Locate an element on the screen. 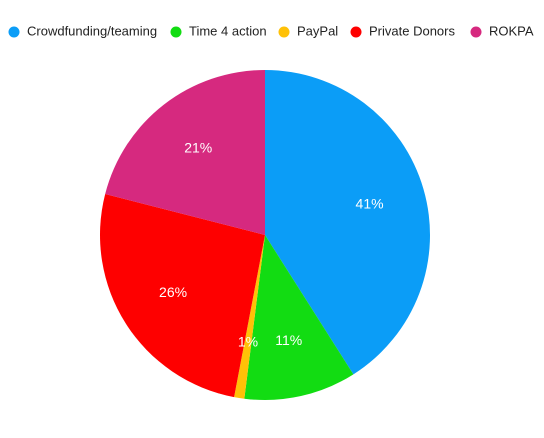 This screenshot has width=544, height=438. legend-label: Crowdfunding/teaming is located at coordinates (92, 30).